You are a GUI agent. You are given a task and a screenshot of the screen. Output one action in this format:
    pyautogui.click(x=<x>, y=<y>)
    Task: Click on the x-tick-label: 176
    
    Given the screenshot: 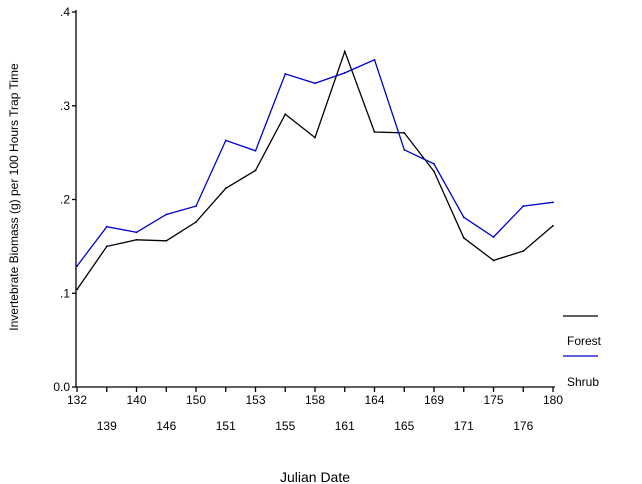 What is the action you would take?
    pyautogui.click(x=523, y=426)
    